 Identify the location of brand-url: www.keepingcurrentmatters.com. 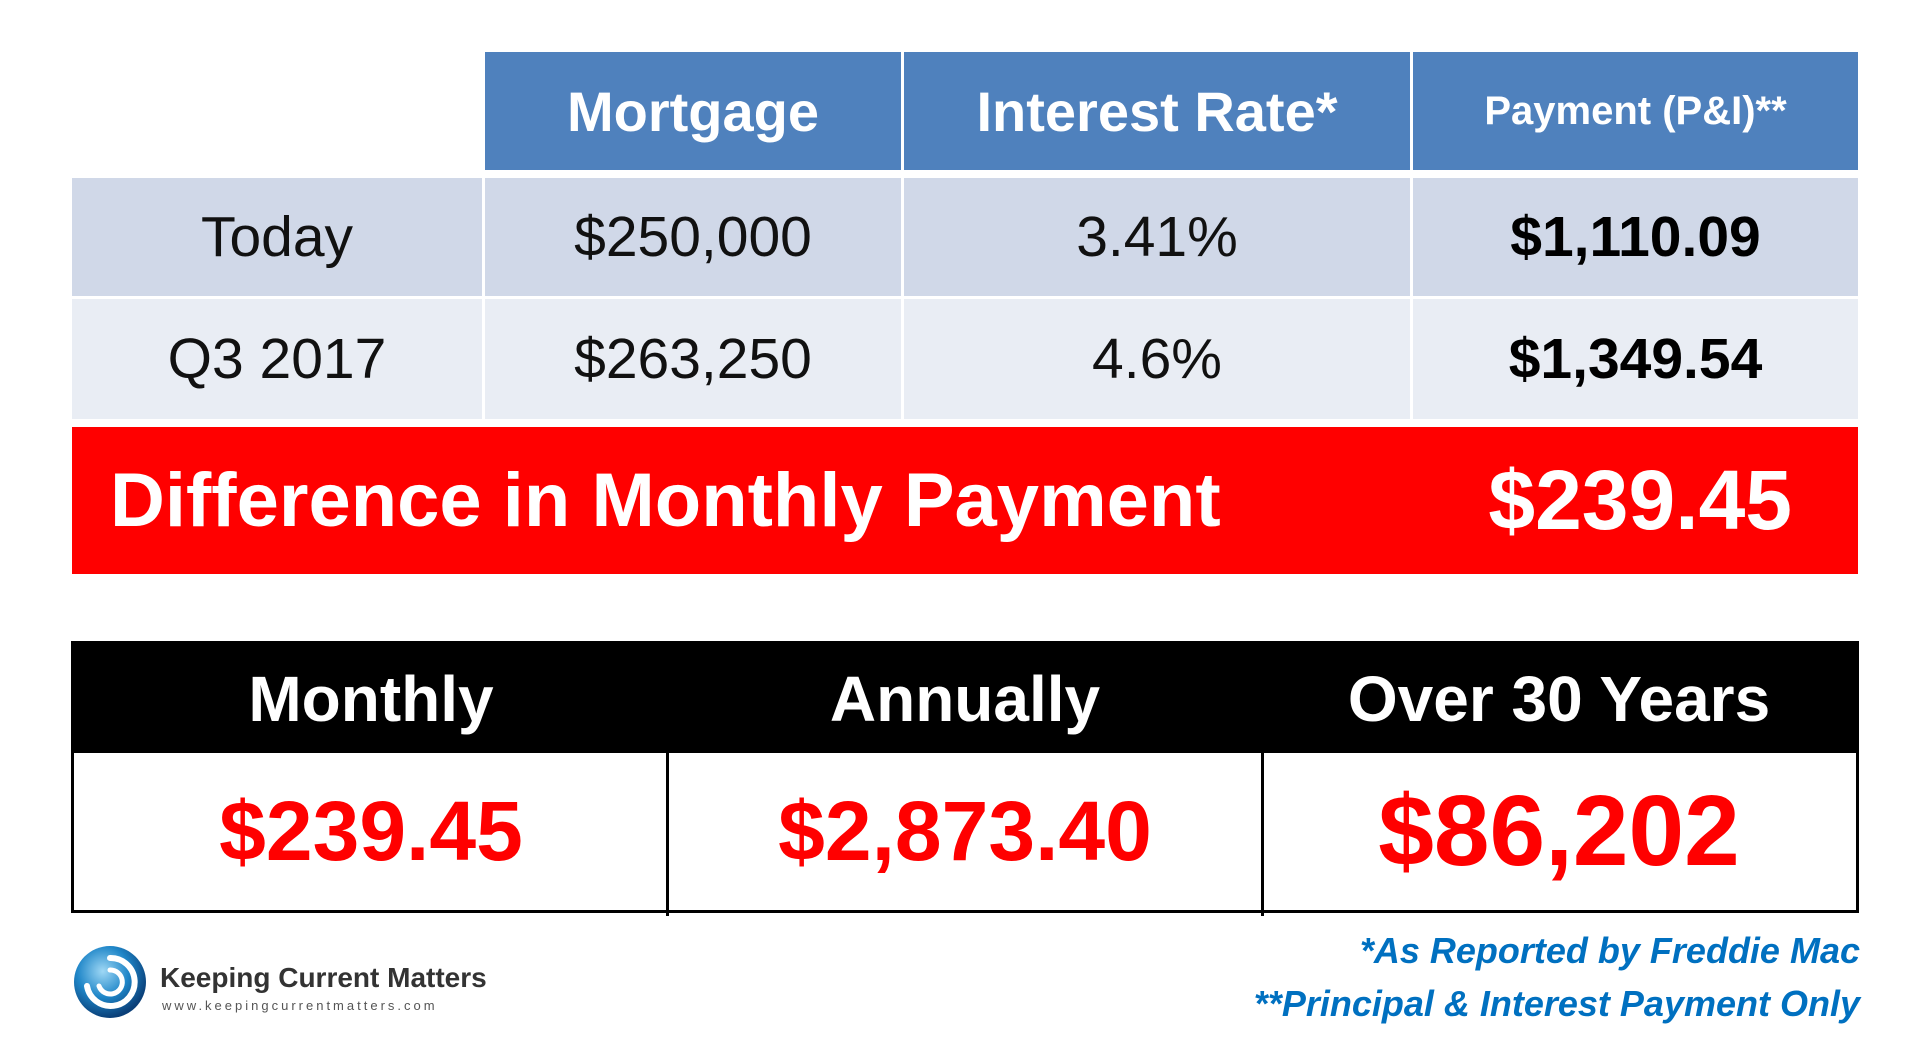
(300, 1005).